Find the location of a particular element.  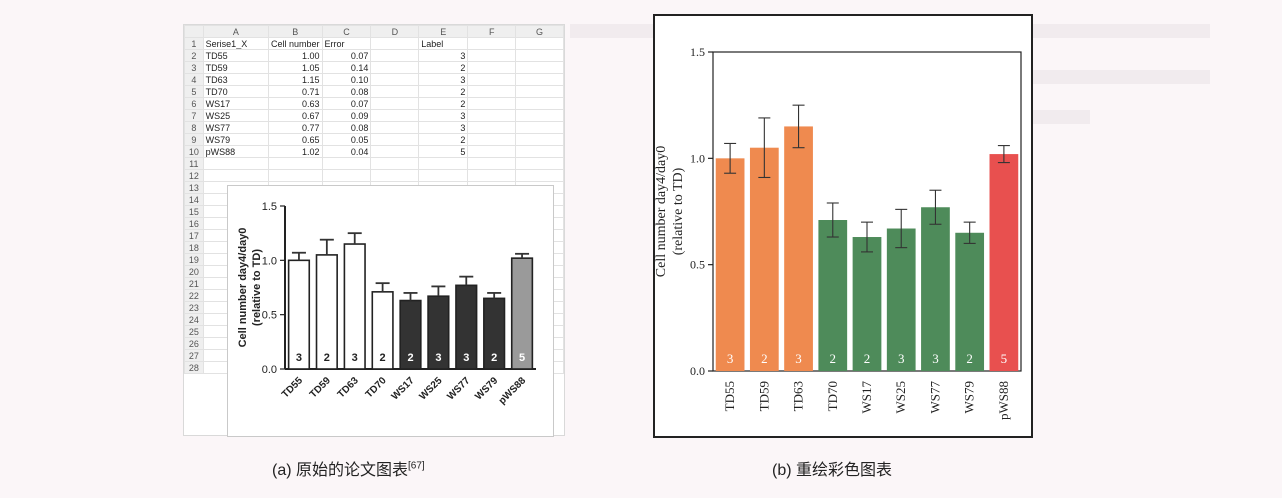

row-header: 27 is located at coordinates (194, 355).